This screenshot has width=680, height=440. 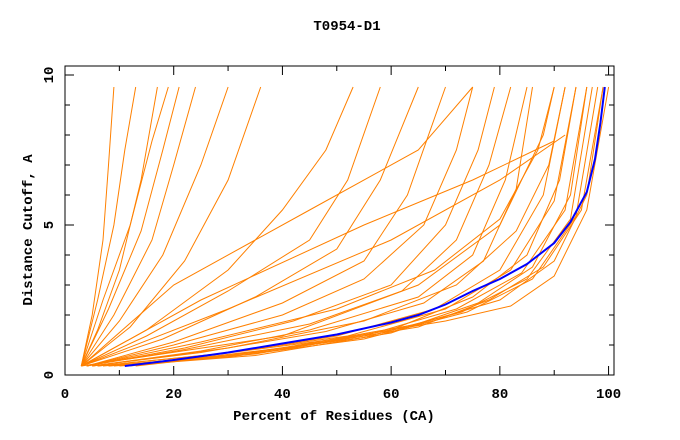 What do you see at coordinates (50, 75) in the screenshot?
I see `y-tick-label: 10` at bounding box center [50, 75].